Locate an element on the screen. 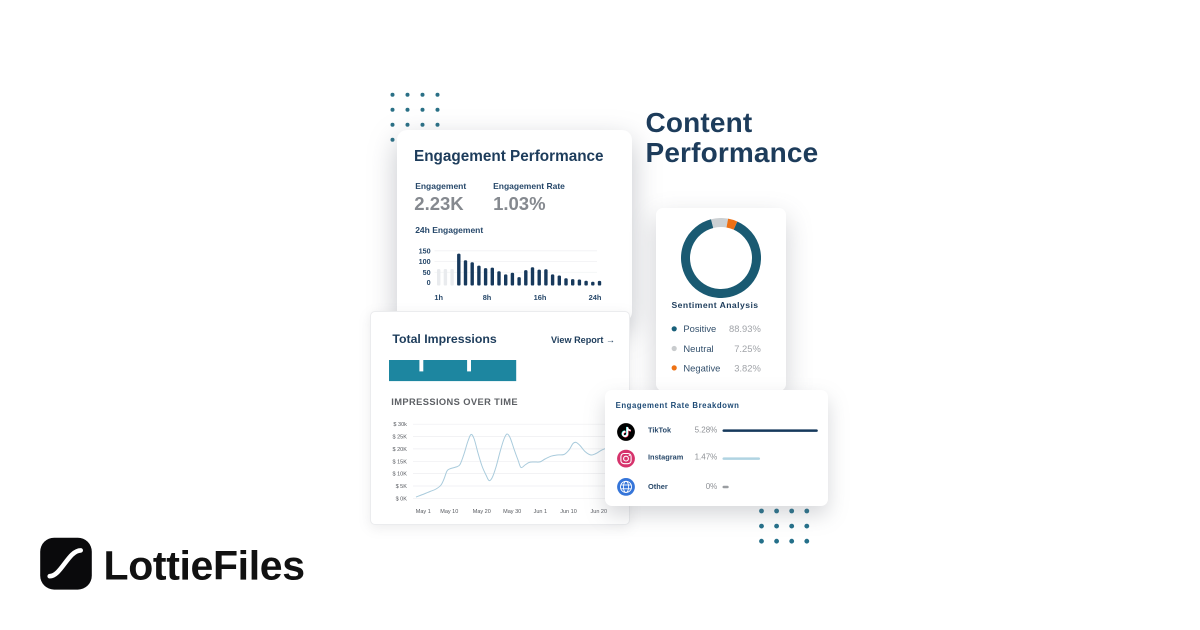  svg-text: May 30 is located at coordinates (512, 512).